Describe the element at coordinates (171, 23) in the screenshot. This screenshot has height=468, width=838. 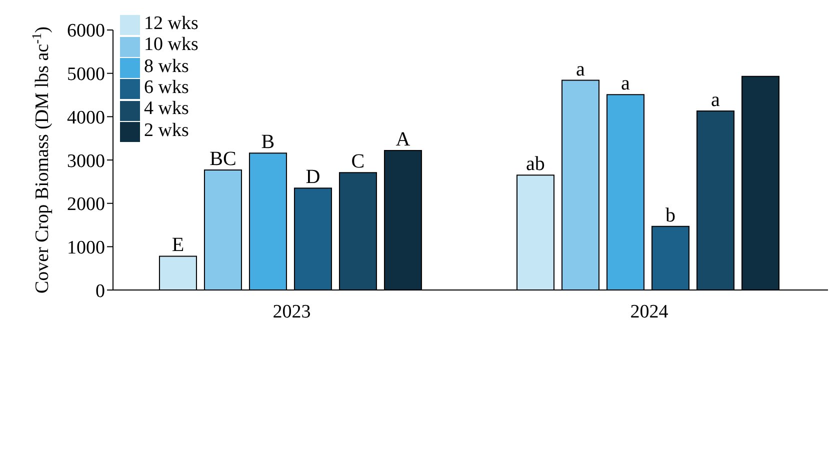
I see `legend-label: 12 wks` at that location.